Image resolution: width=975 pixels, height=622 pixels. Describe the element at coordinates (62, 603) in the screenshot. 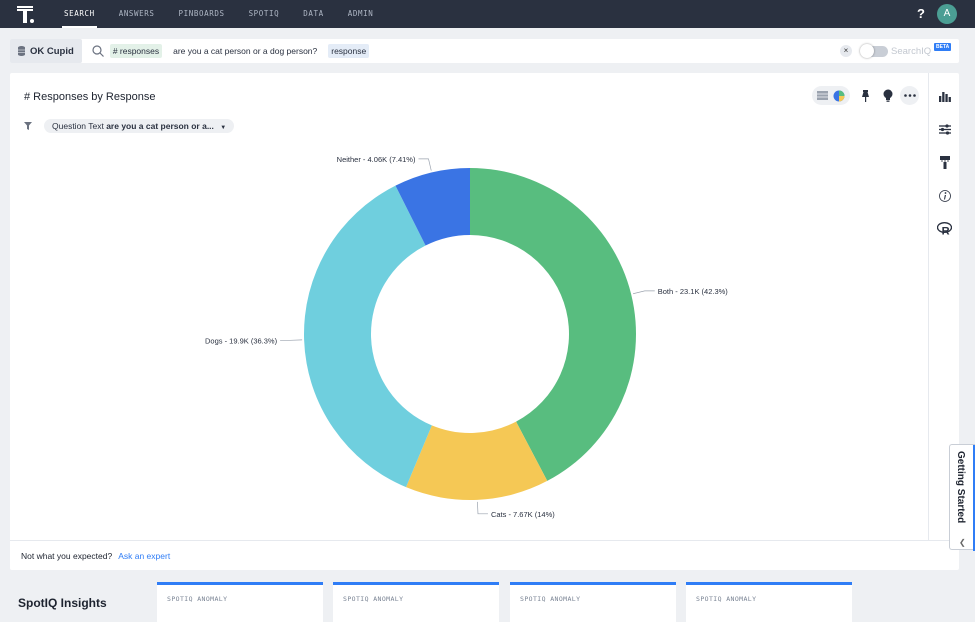

I see `spotiq-insights-title: SpotIQ Insights` at that location.